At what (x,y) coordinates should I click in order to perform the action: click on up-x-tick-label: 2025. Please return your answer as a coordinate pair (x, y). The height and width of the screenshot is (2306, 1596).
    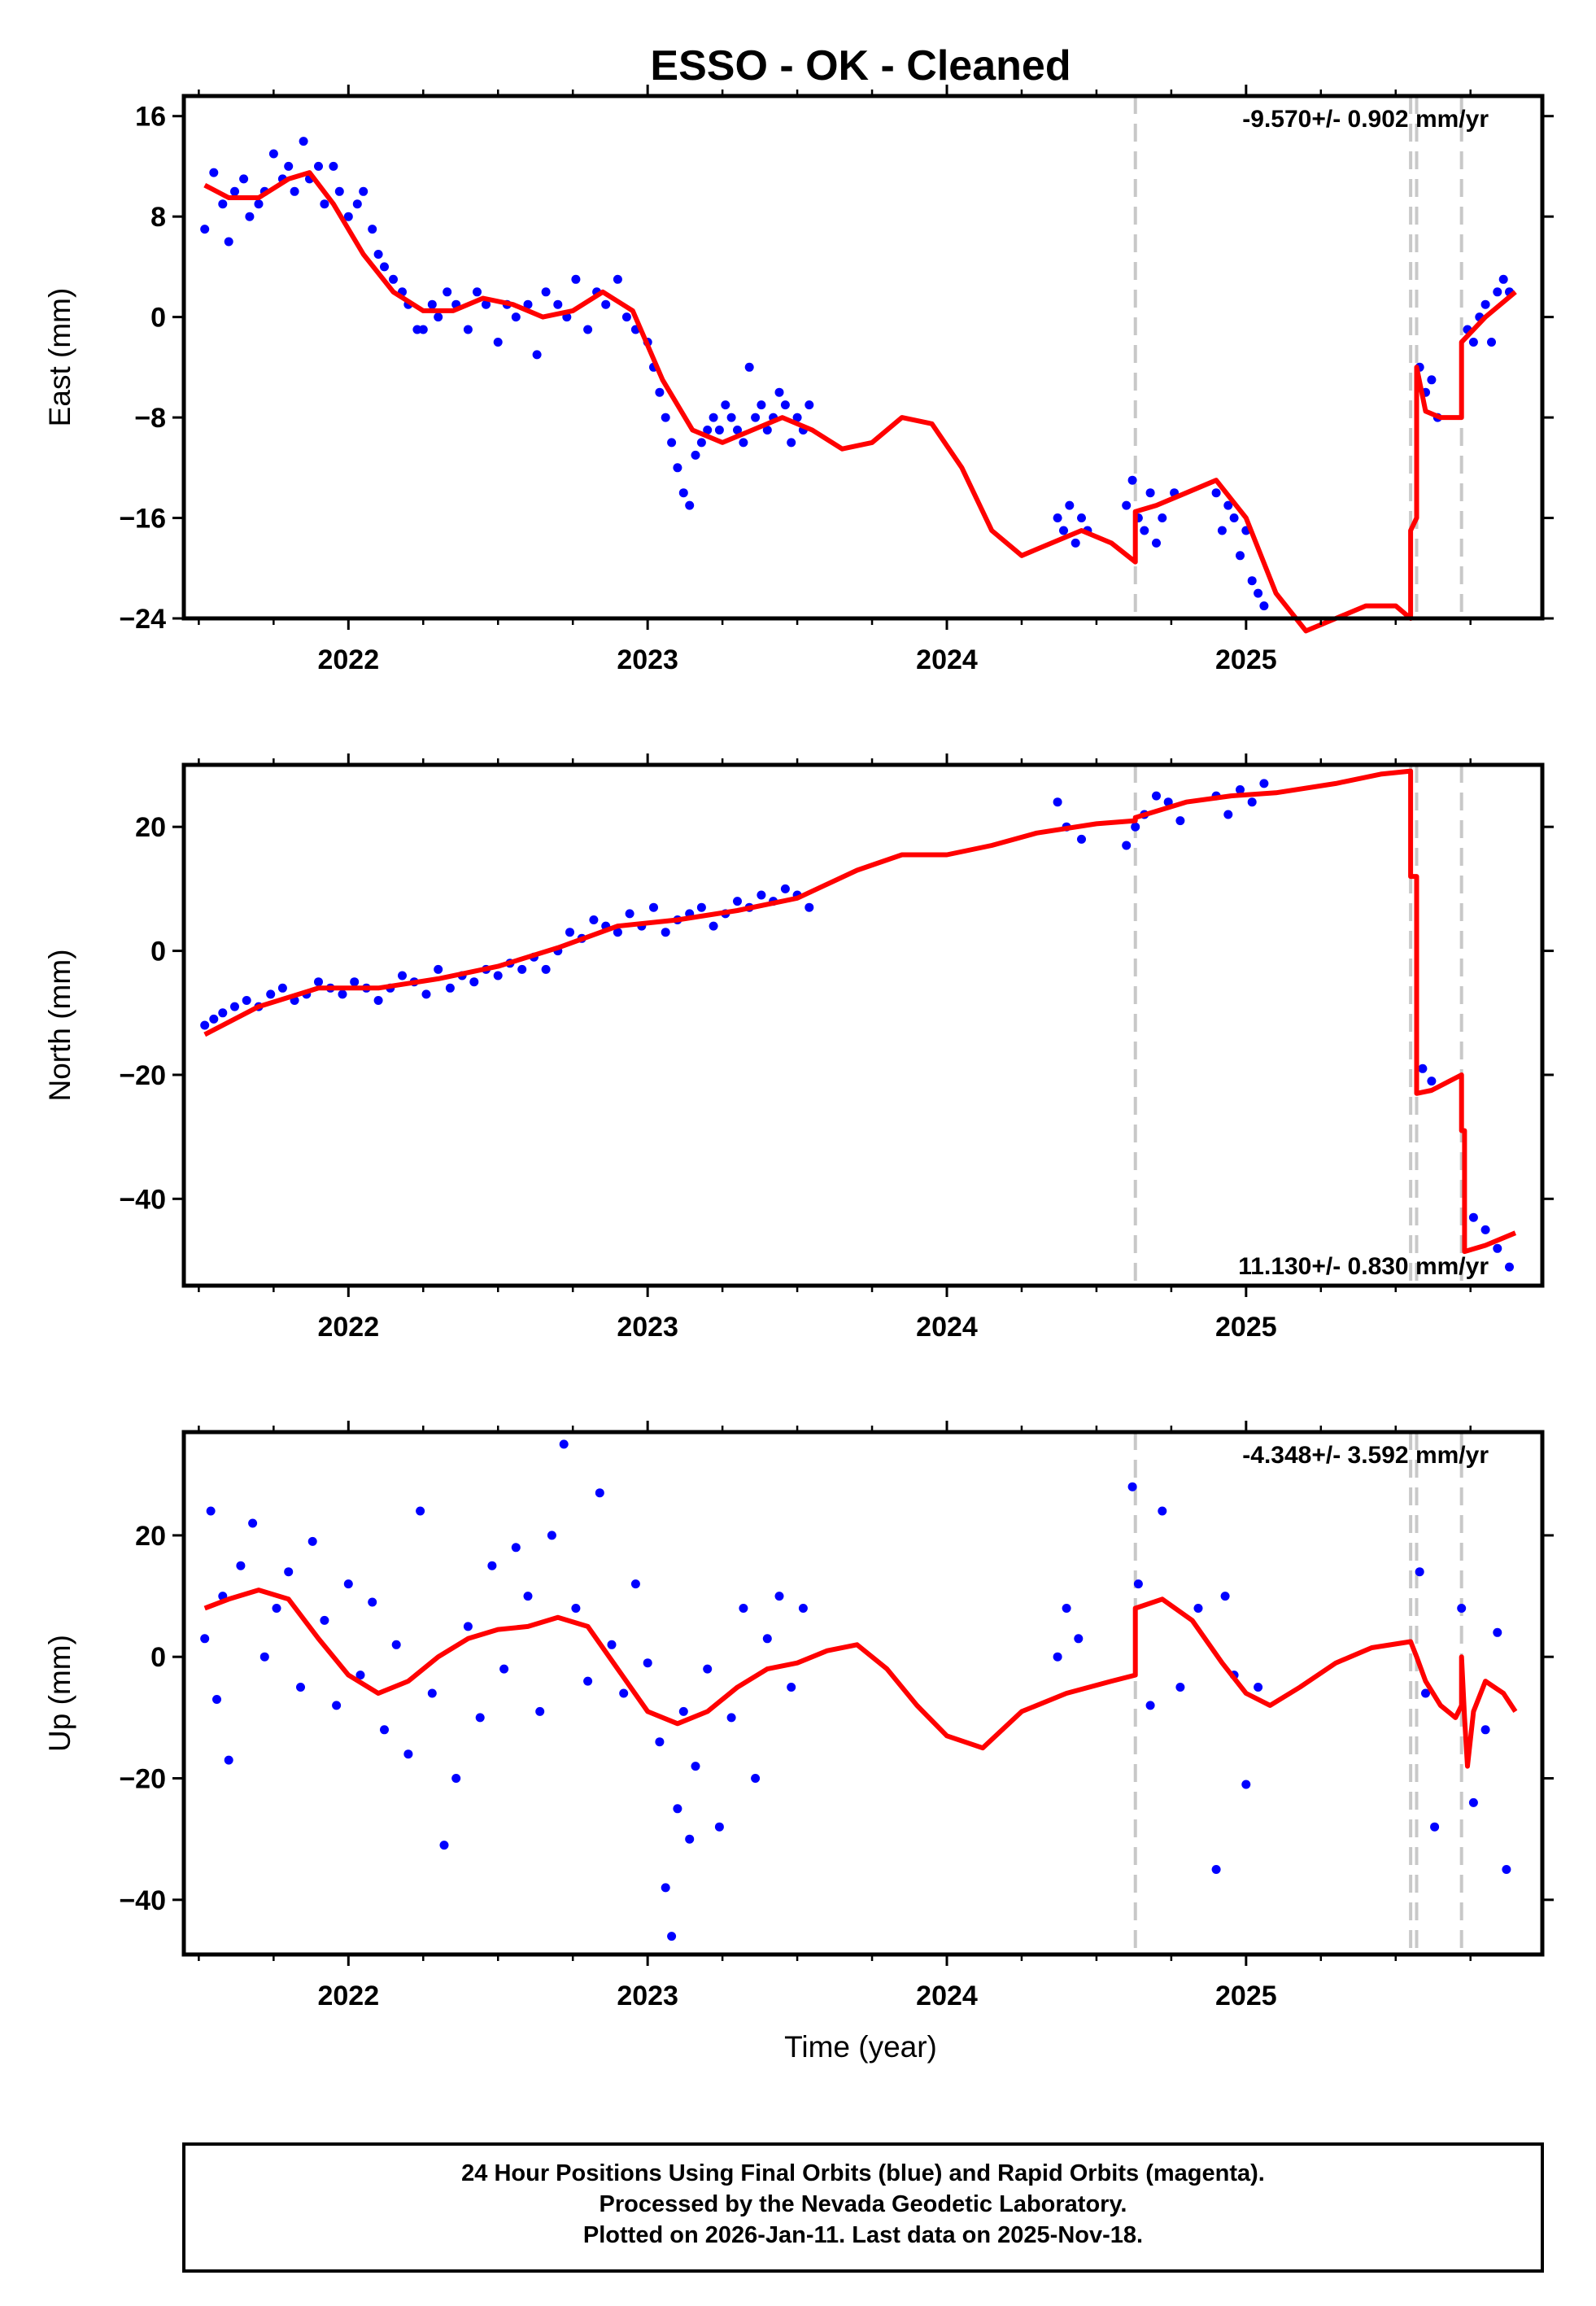
    Looking at the image, I should click on (1246, 1996).